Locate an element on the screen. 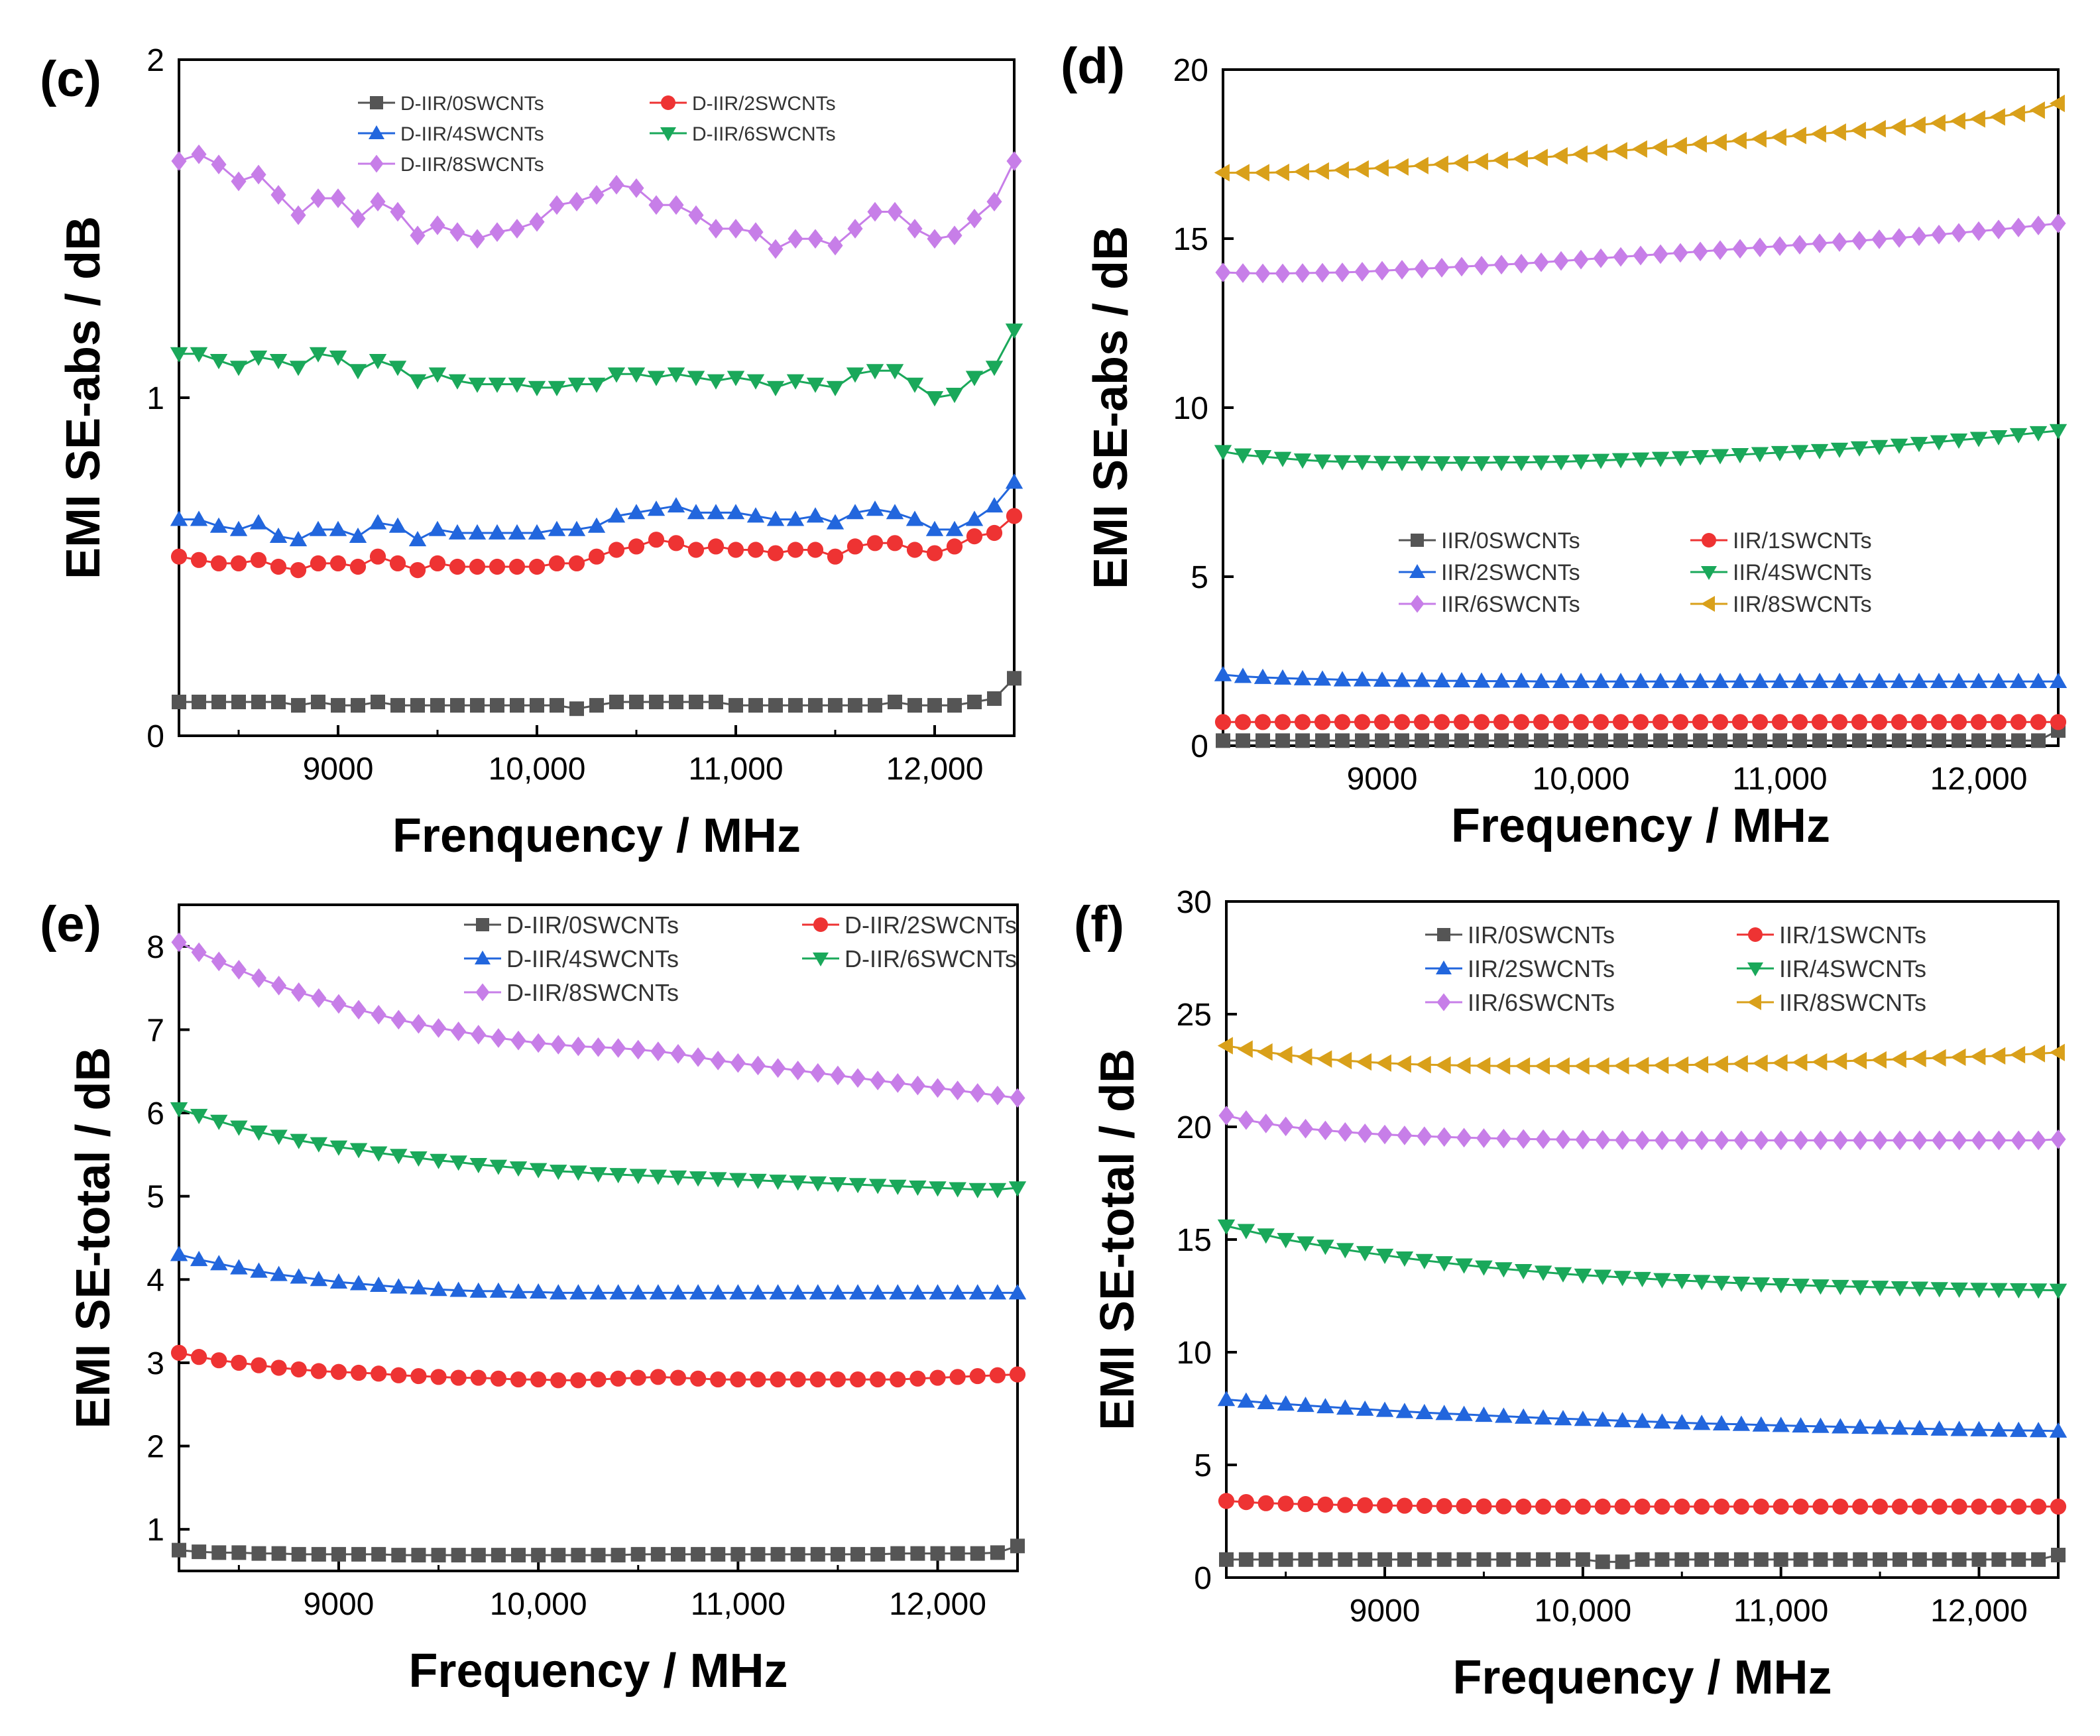 The height and width of the screenshot is (1736, 2100). legend-label: IIR/6SWCNTs is located at coordinates (1510, 604).